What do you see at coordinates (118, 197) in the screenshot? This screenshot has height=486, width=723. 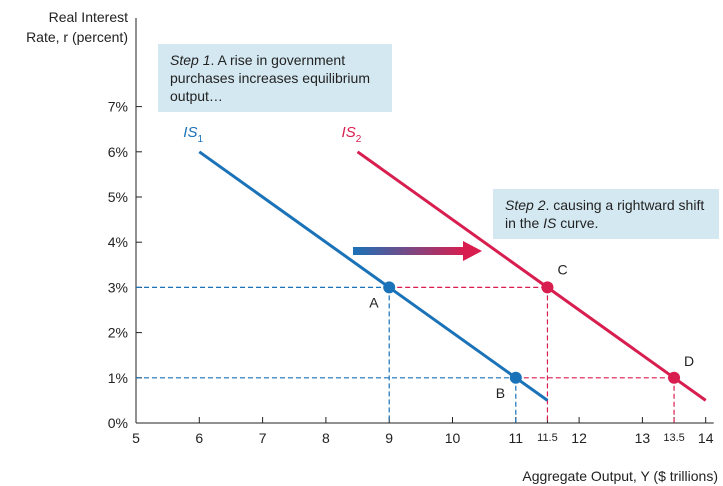 I see `y-tick-label: 5%` at bounding box center [118, 197].